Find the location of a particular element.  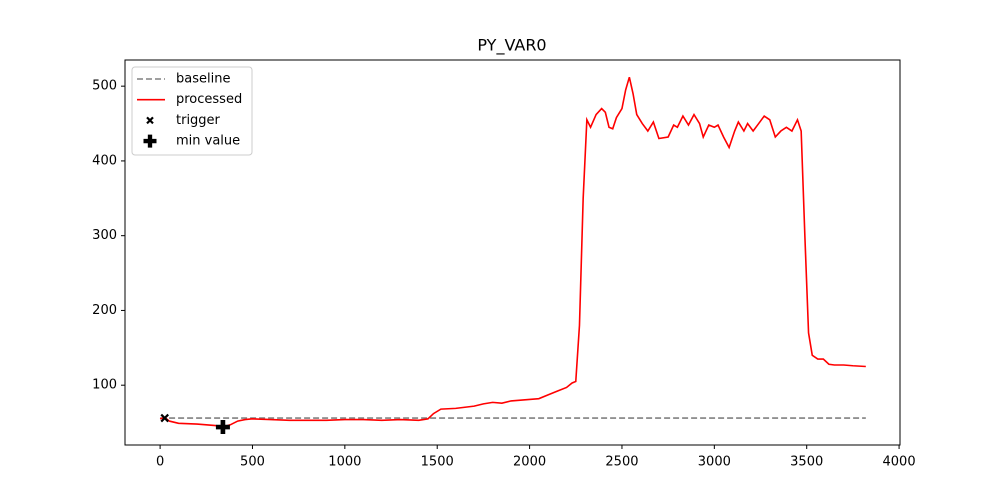

x-tick-label: 0 is located at coordinates (160, 462).